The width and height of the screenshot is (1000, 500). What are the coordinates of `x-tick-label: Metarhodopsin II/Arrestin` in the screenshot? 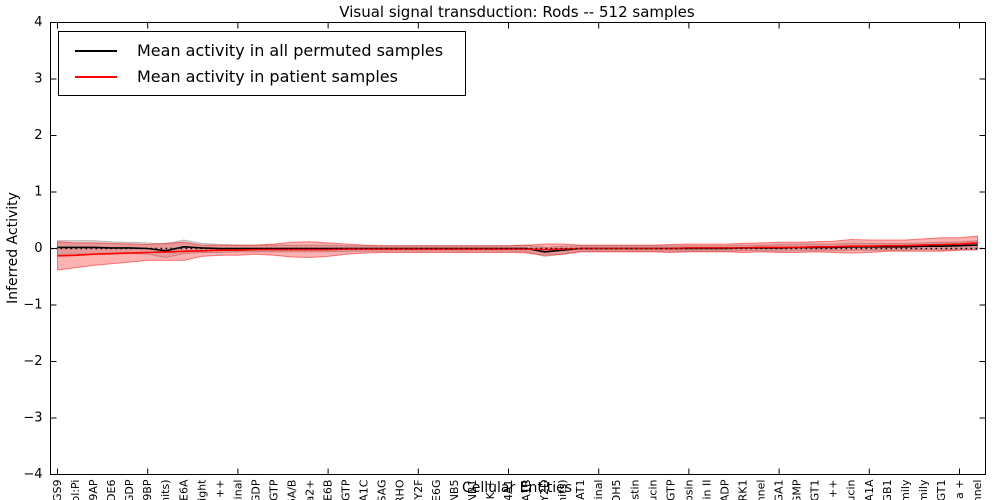 It's located at (634, 489).